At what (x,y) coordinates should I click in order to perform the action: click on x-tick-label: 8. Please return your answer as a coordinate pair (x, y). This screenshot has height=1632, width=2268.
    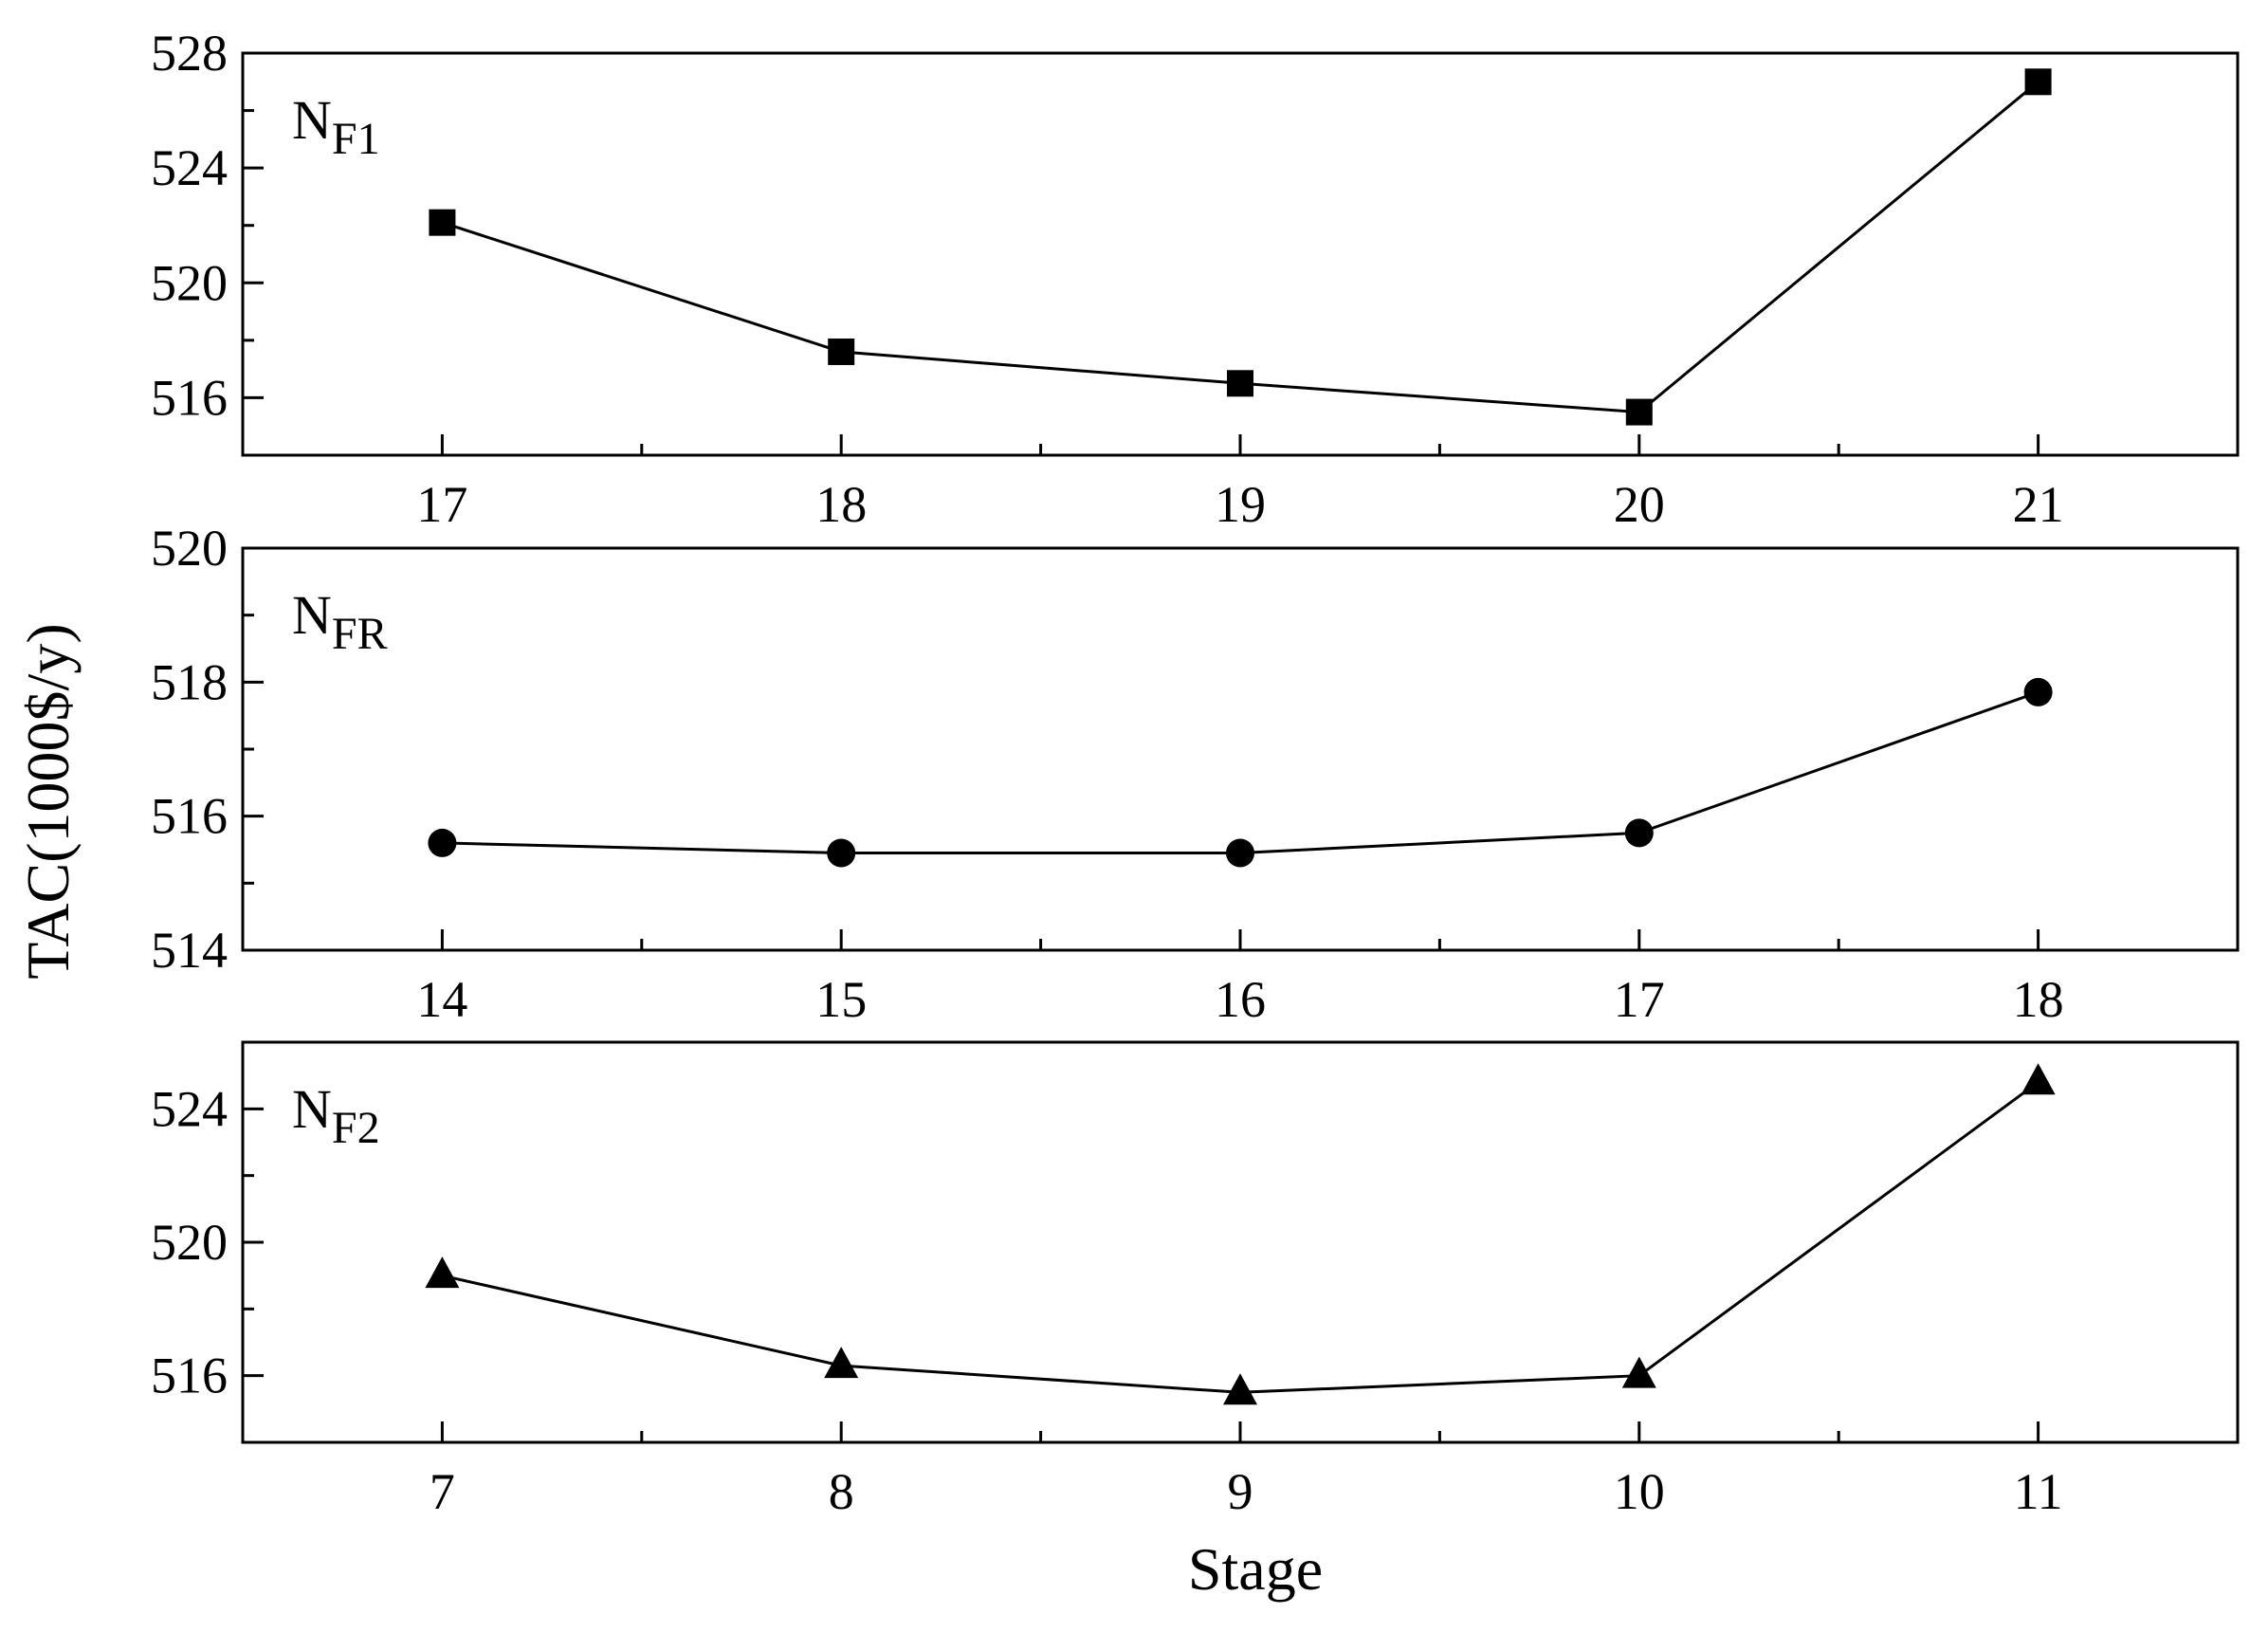
    Looking at the image, I should click on (841, 1491).